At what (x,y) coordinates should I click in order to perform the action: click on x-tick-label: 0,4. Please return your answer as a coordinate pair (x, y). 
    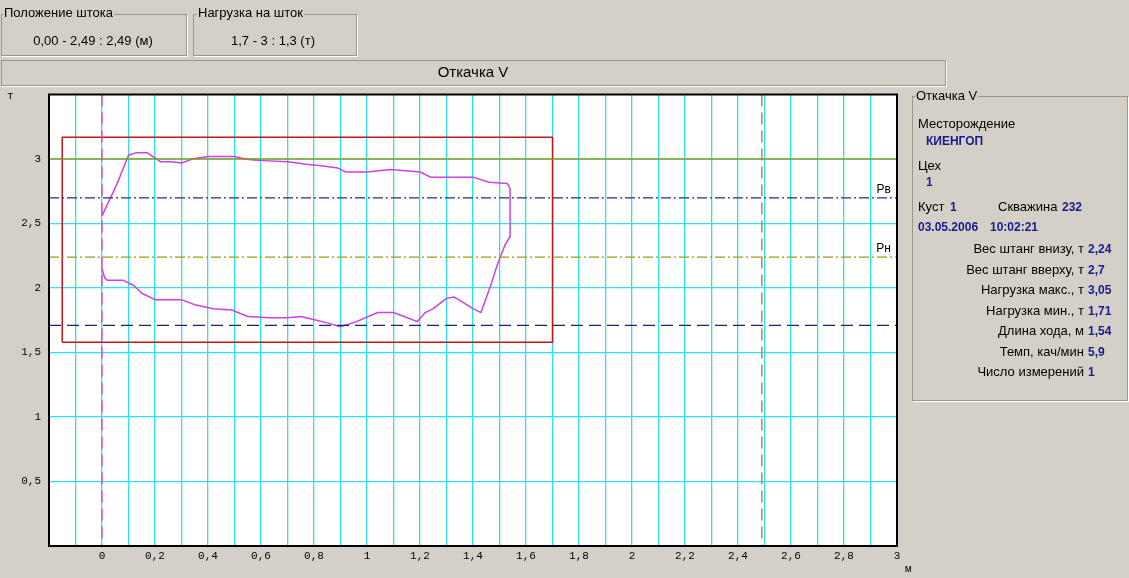
    Looking at the image, I should click on (208, 555).